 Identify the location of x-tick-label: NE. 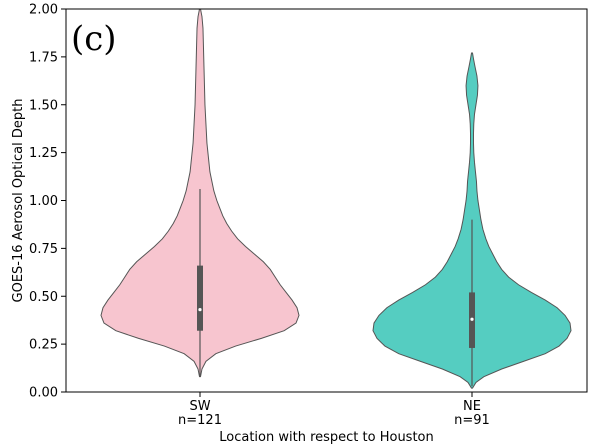
(472, 406).